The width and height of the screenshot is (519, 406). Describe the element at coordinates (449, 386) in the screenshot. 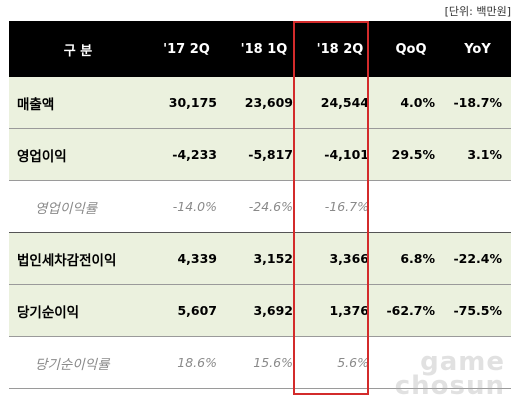

I see `watermark-line-2: chosun` at that location.